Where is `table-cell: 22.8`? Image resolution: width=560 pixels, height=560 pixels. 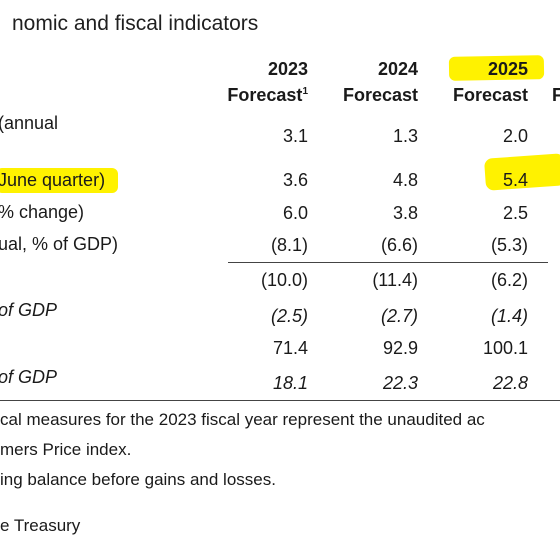 table-cell: 22.8 is located at coordinates (510, 383).